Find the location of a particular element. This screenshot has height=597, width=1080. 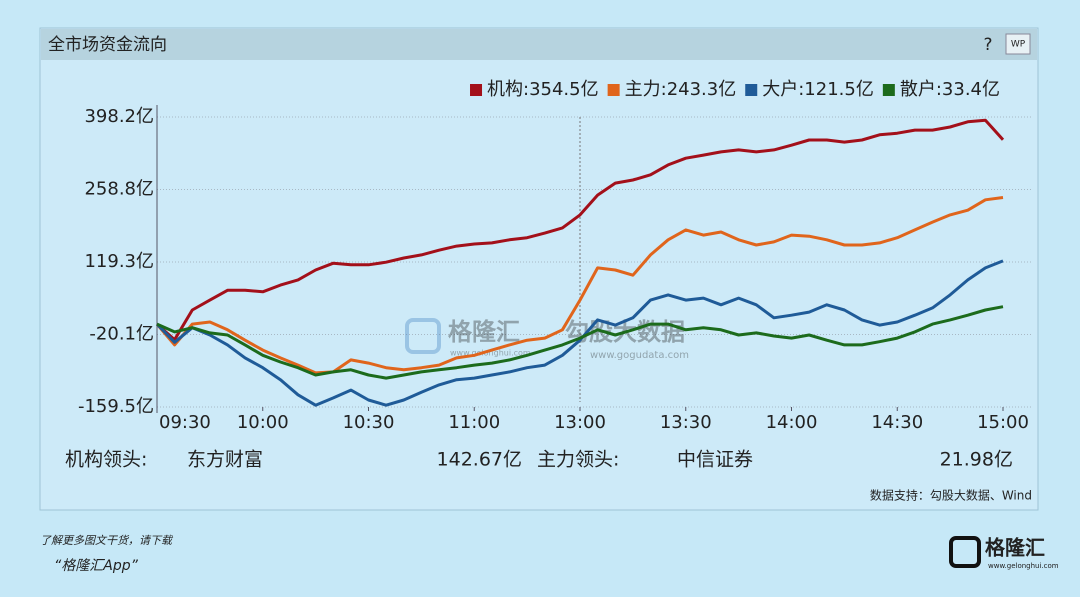

x-tick-label: 13:30 is located at coordinates (686, 422).